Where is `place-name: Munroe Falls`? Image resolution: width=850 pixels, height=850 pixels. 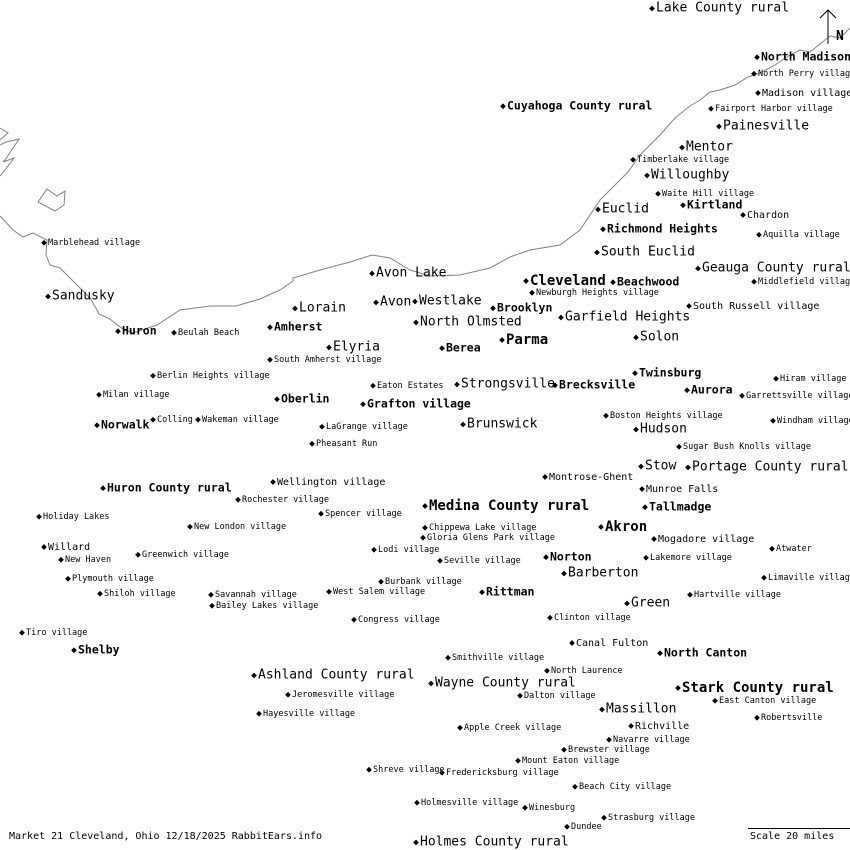
place-name: Munroe Falls is located at coordinates (682, 489).